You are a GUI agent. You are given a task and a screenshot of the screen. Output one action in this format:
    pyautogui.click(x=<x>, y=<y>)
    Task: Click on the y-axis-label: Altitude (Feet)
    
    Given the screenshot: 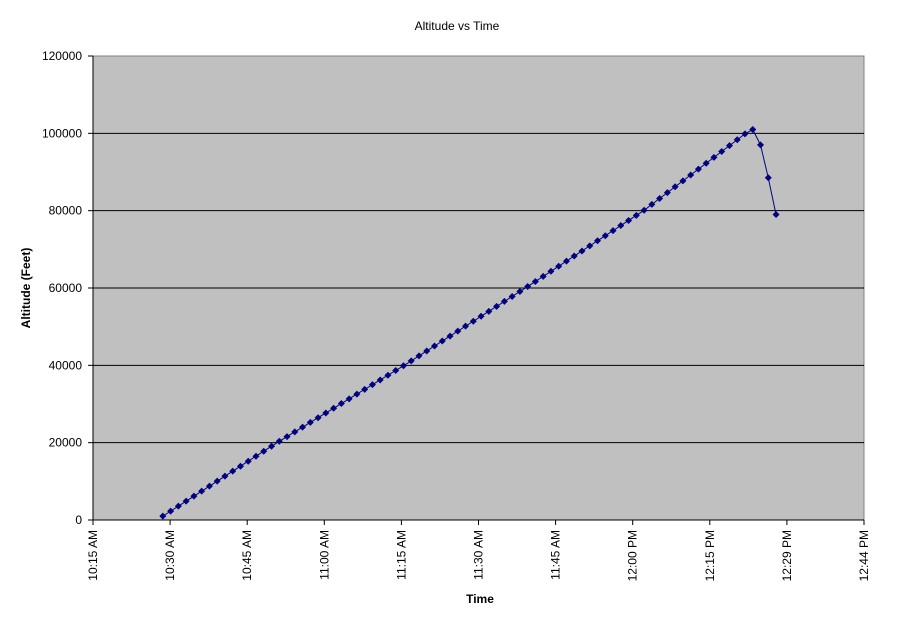 What is the action you would take?
    pyautogui.click(x=26, y=288)
    